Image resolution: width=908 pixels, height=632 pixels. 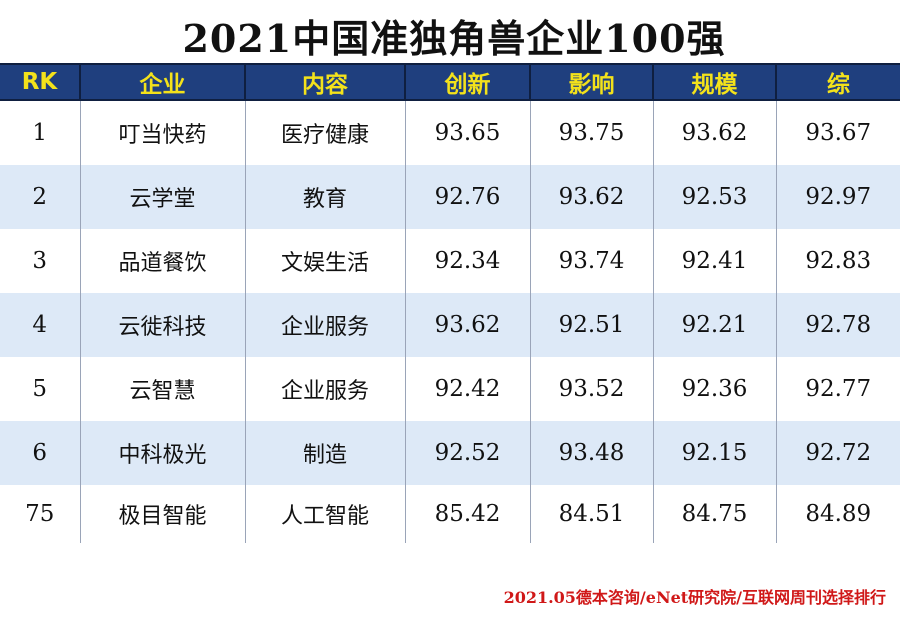 I want to click on table-row: 3 品道餐饮 文娱生活 92.34 93.74 92.41 92.83, so click(x=450, y=261).